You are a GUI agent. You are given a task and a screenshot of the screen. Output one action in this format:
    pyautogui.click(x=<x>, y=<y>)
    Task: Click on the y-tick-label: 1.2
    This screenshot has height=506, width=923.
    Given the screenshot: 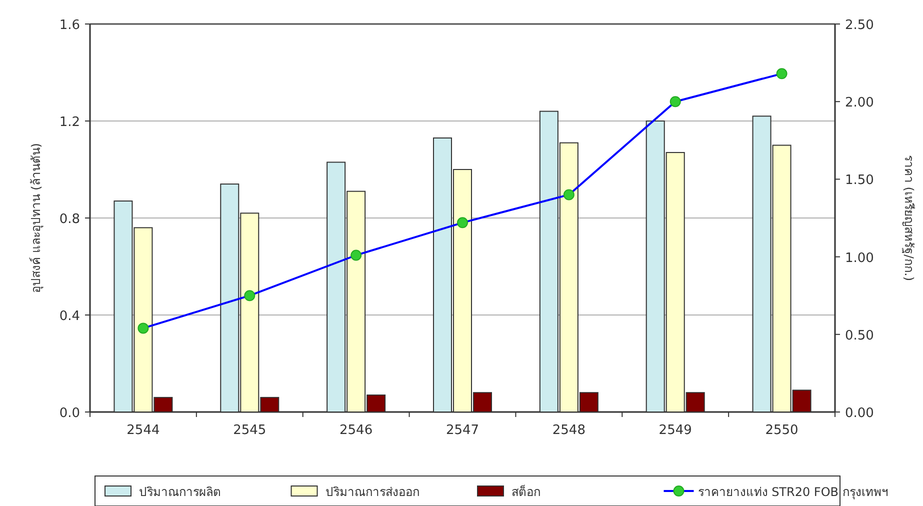 What is the action you would take?
    pyautogui.click(x=69, y=122)
    